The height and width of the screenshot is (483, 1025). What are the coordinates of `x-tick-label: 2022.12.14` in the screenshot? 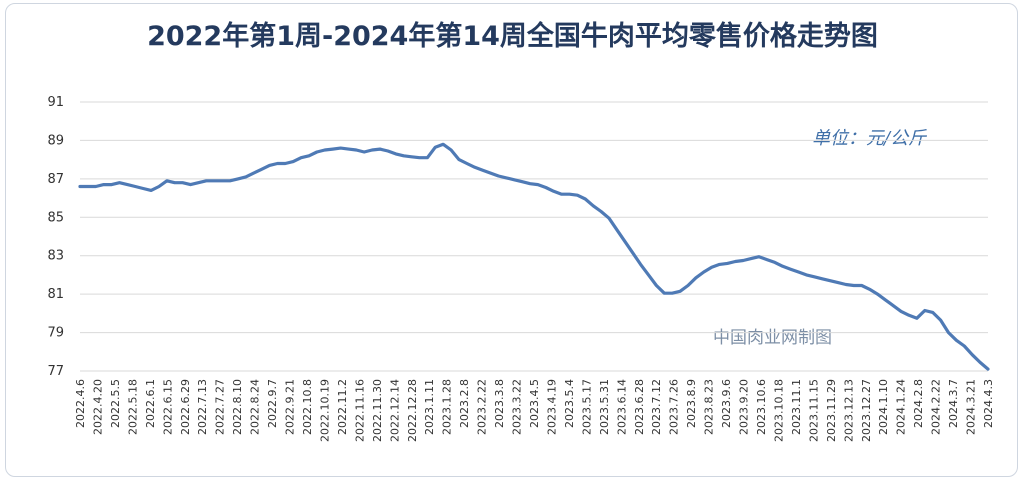 It's located at (394, 410).